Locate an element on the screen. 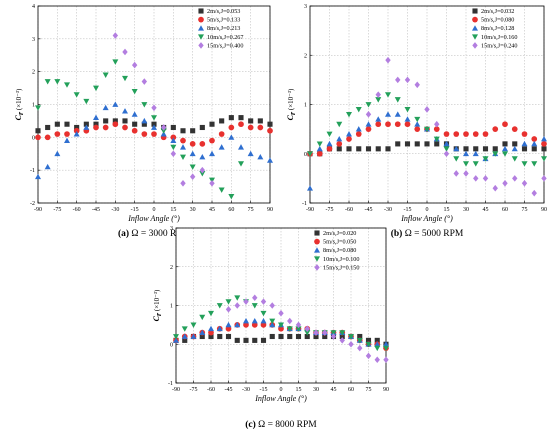  x-tick-label: 15 is located at coordinates (447, 210).